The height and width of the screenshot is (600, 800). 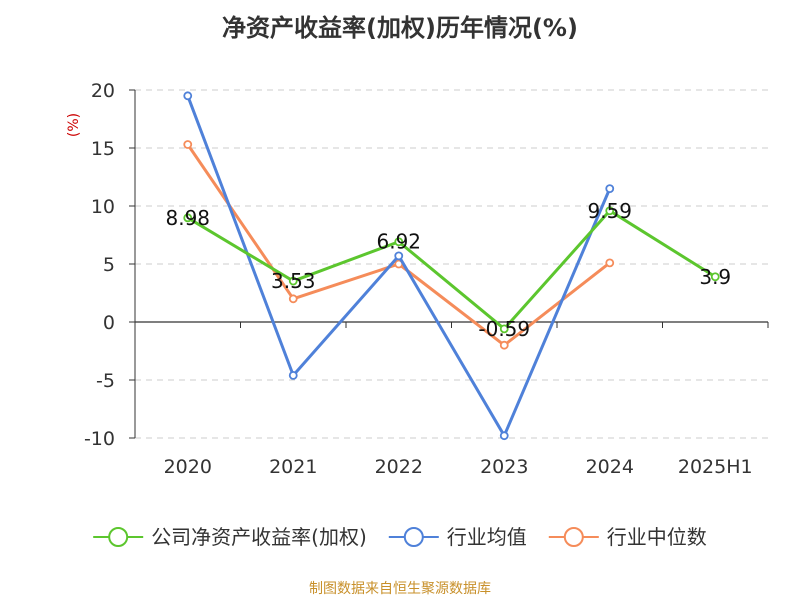 I want to click on x-tick-label: 2023, so click(x=504, y=467).